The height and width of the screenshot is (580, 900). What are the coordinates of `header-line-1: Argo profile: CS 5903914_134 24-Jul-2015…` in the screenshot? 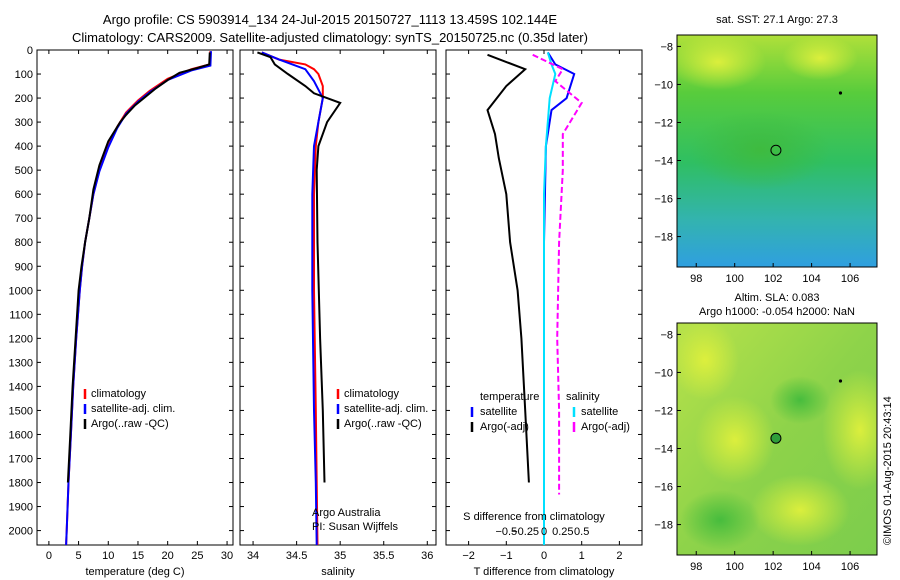 It's located at (330, 19).